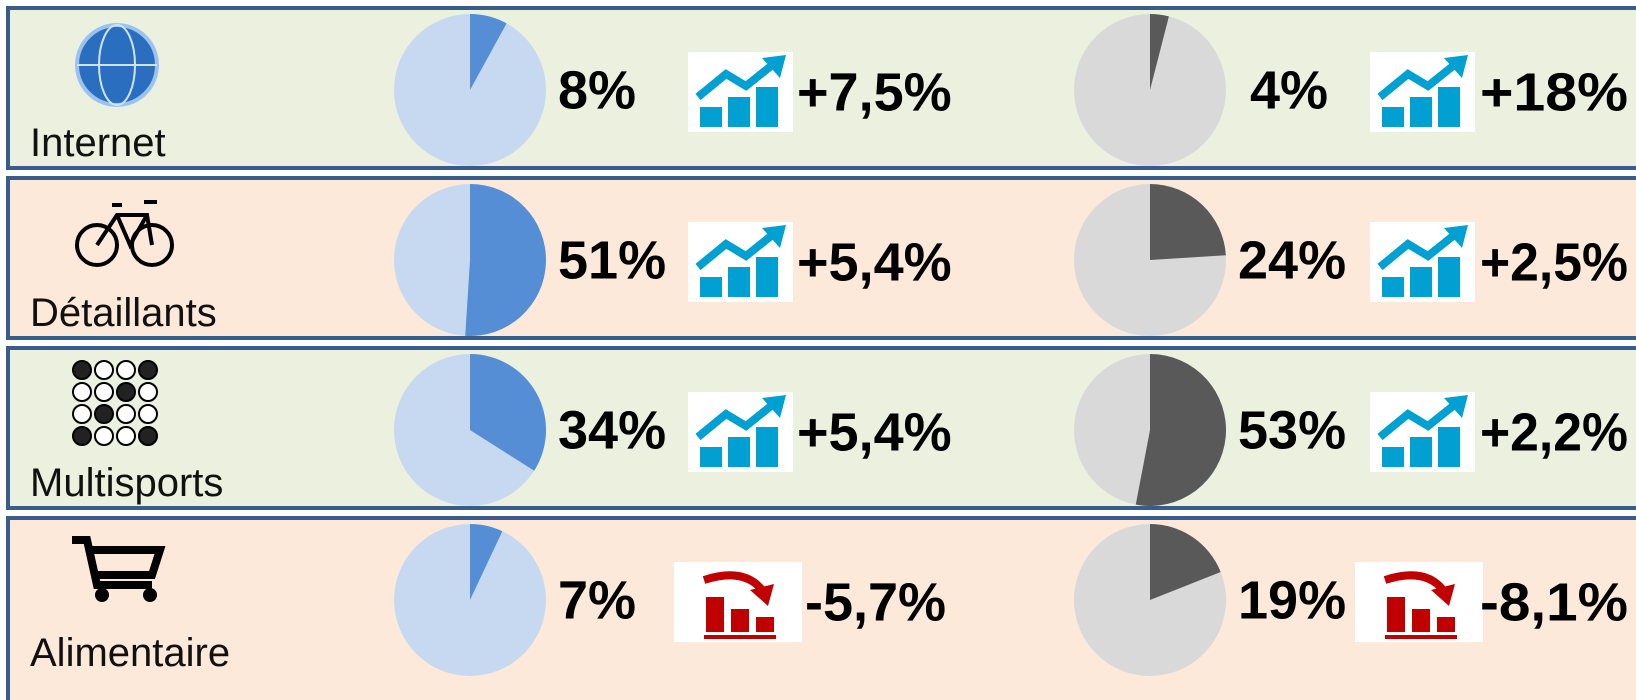 The height and width of the screenshot is (700, 1636). Describe the element at coordinates (119, 562) in the screenshot. I see `cart` at that location.